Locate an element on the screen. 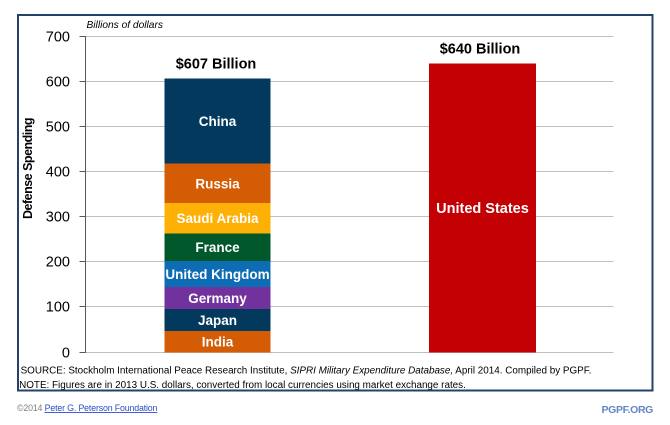  svg-text: India is located at coordinates (218, 342).